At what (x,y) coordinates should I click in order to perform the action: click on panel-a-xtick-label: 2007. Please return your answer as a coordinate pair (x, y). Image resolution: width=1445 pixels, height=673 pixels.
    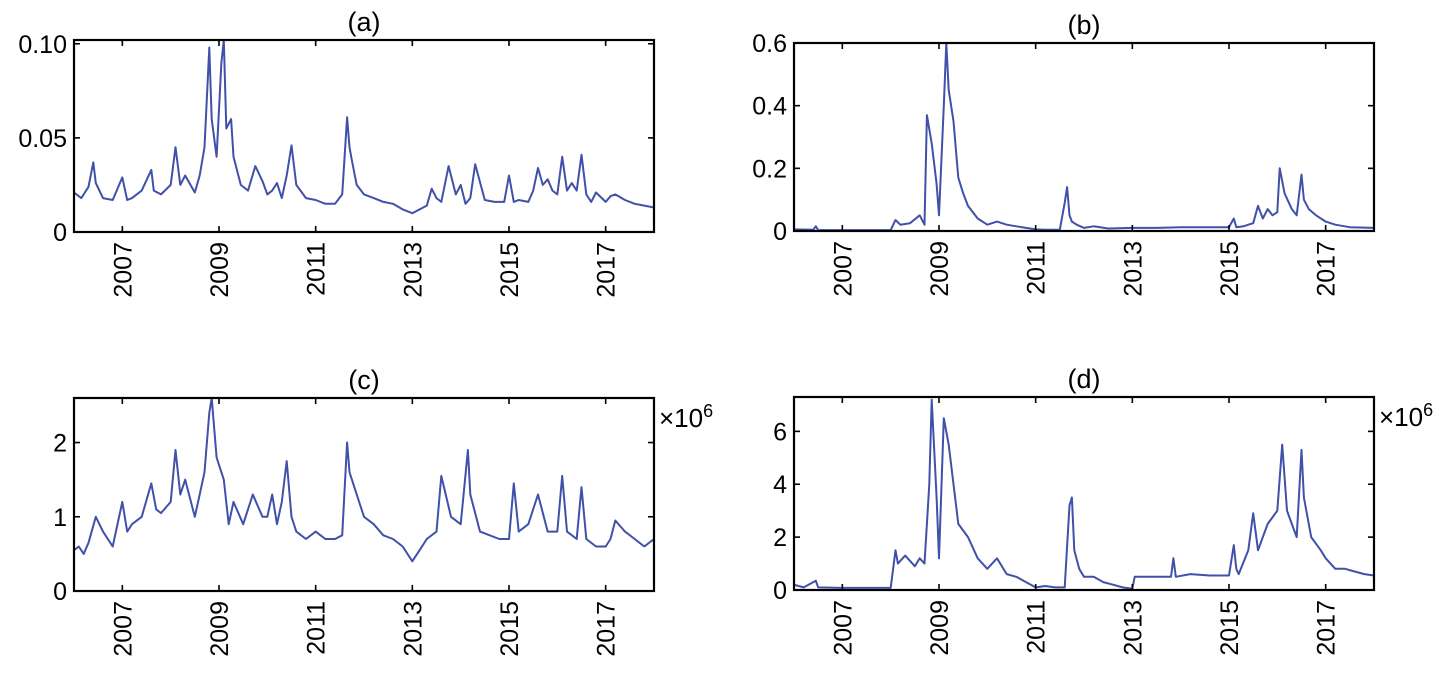
    Looking at the image, I should click on (123, 270).